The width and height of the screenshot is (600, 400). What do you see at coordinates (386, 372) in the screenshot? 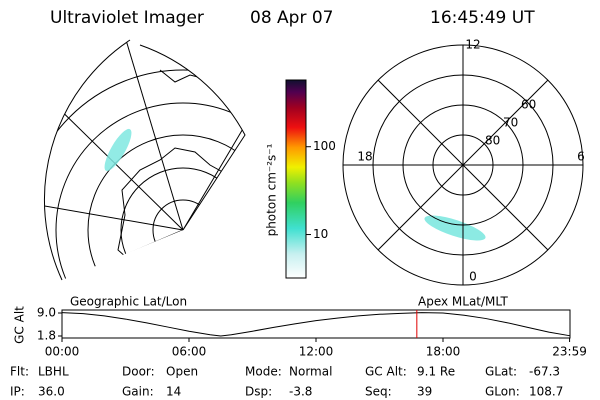
I see `info-label: GC Alt:` at bounding box center [386, 372].